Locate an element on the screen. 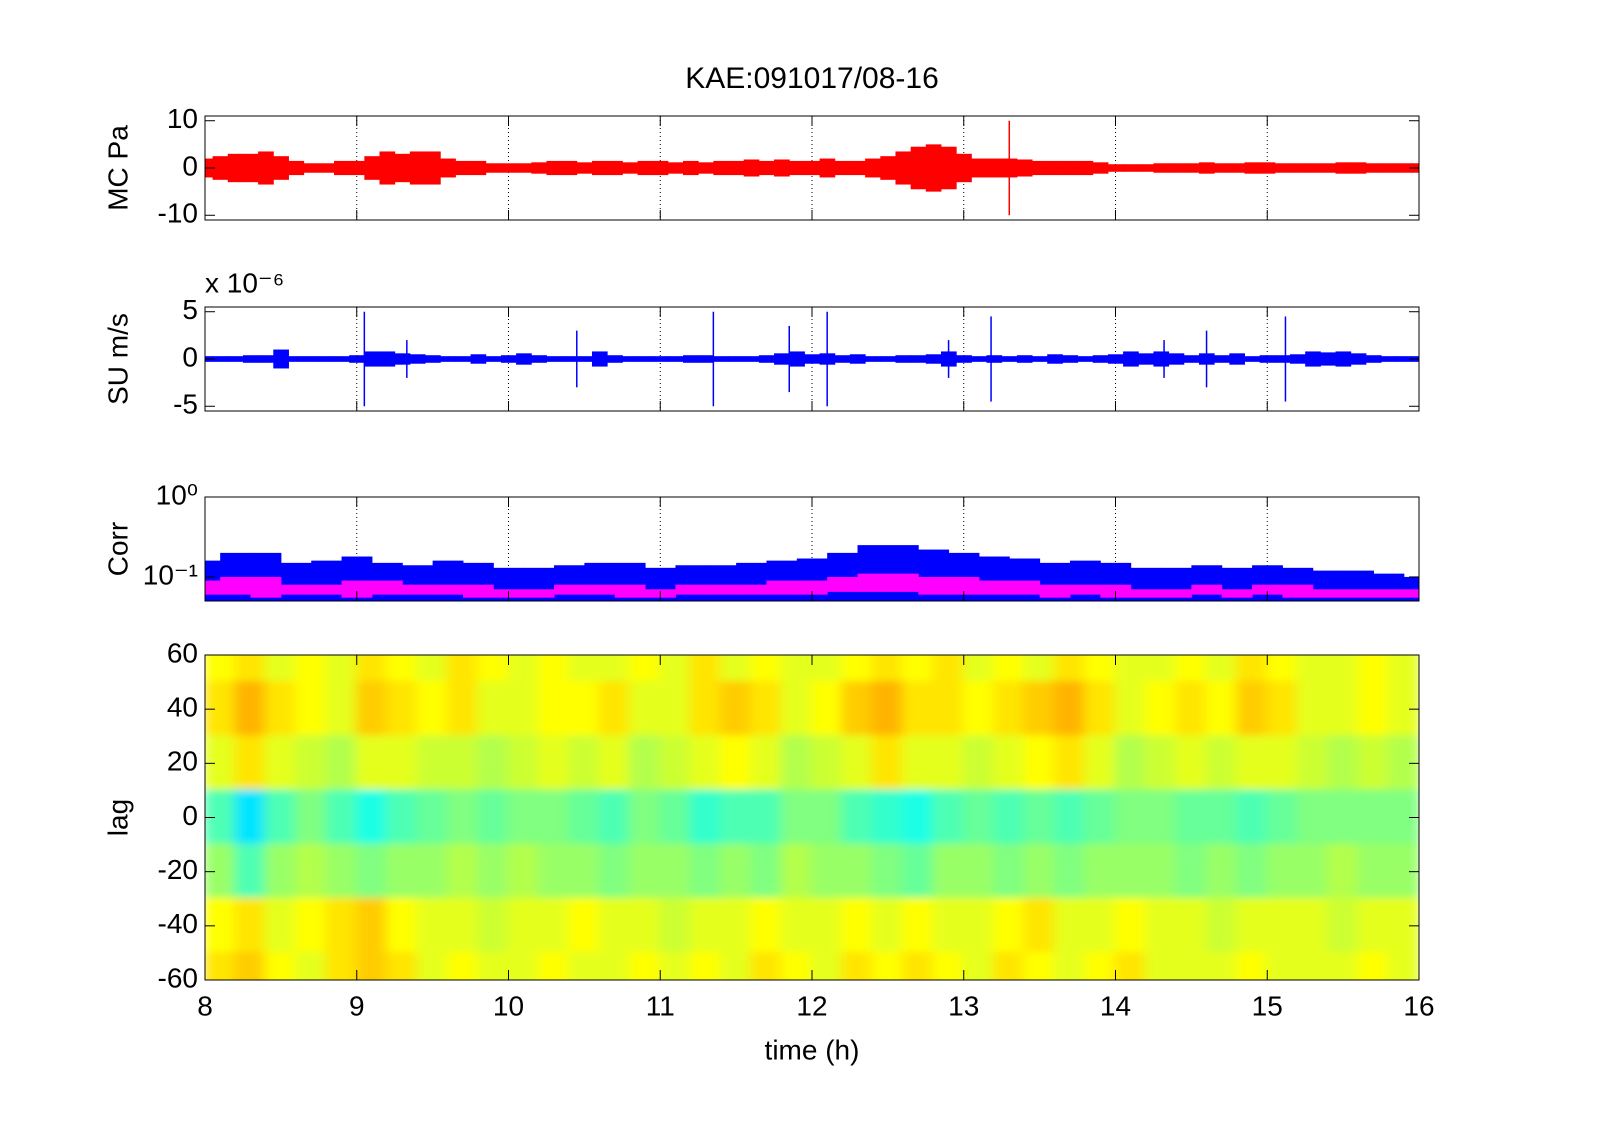 Image resolution: width=1597 pixels, height=1124 pixels. y-tick-label: -20 is located at coordinates (178, 869).